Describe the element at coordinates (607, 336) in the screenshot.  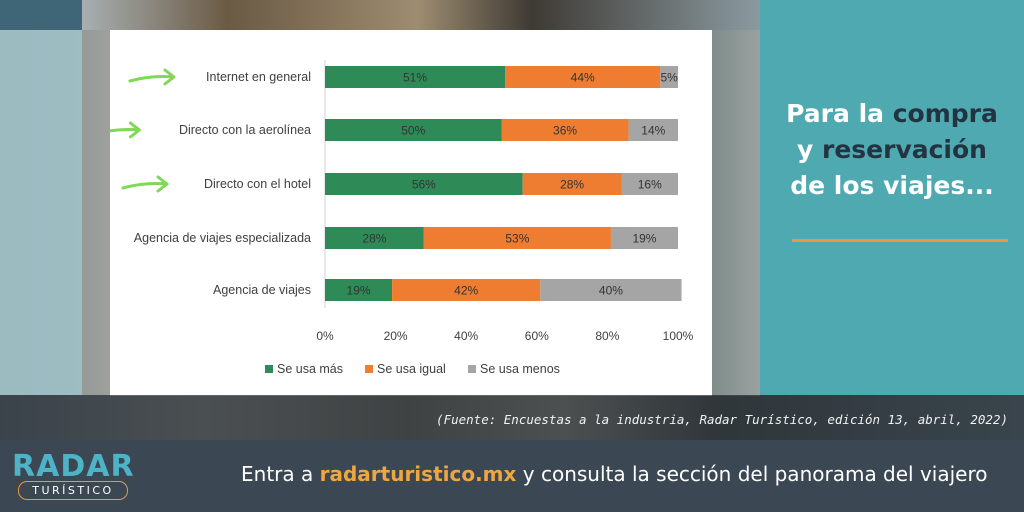
I see `x-tick-label: 80%` at that location.